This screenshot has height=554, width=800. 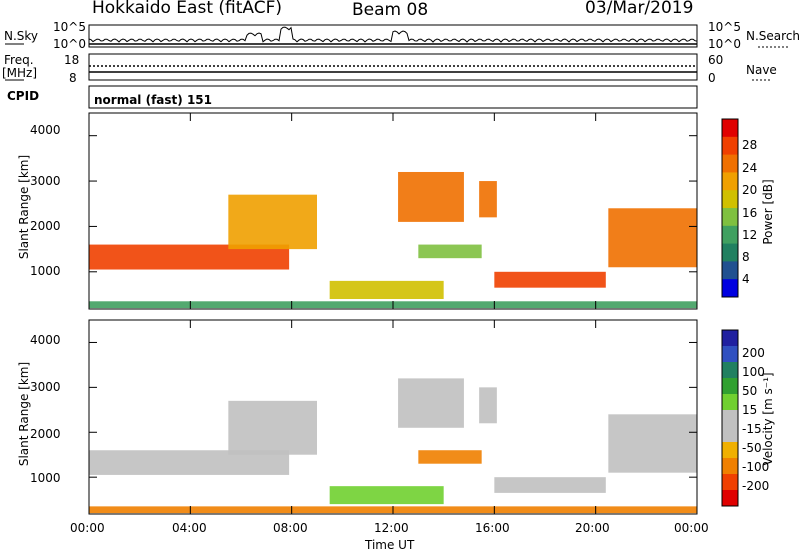 I want to click on nsky-top-tick: 10^5, so click(x=69, y=27).